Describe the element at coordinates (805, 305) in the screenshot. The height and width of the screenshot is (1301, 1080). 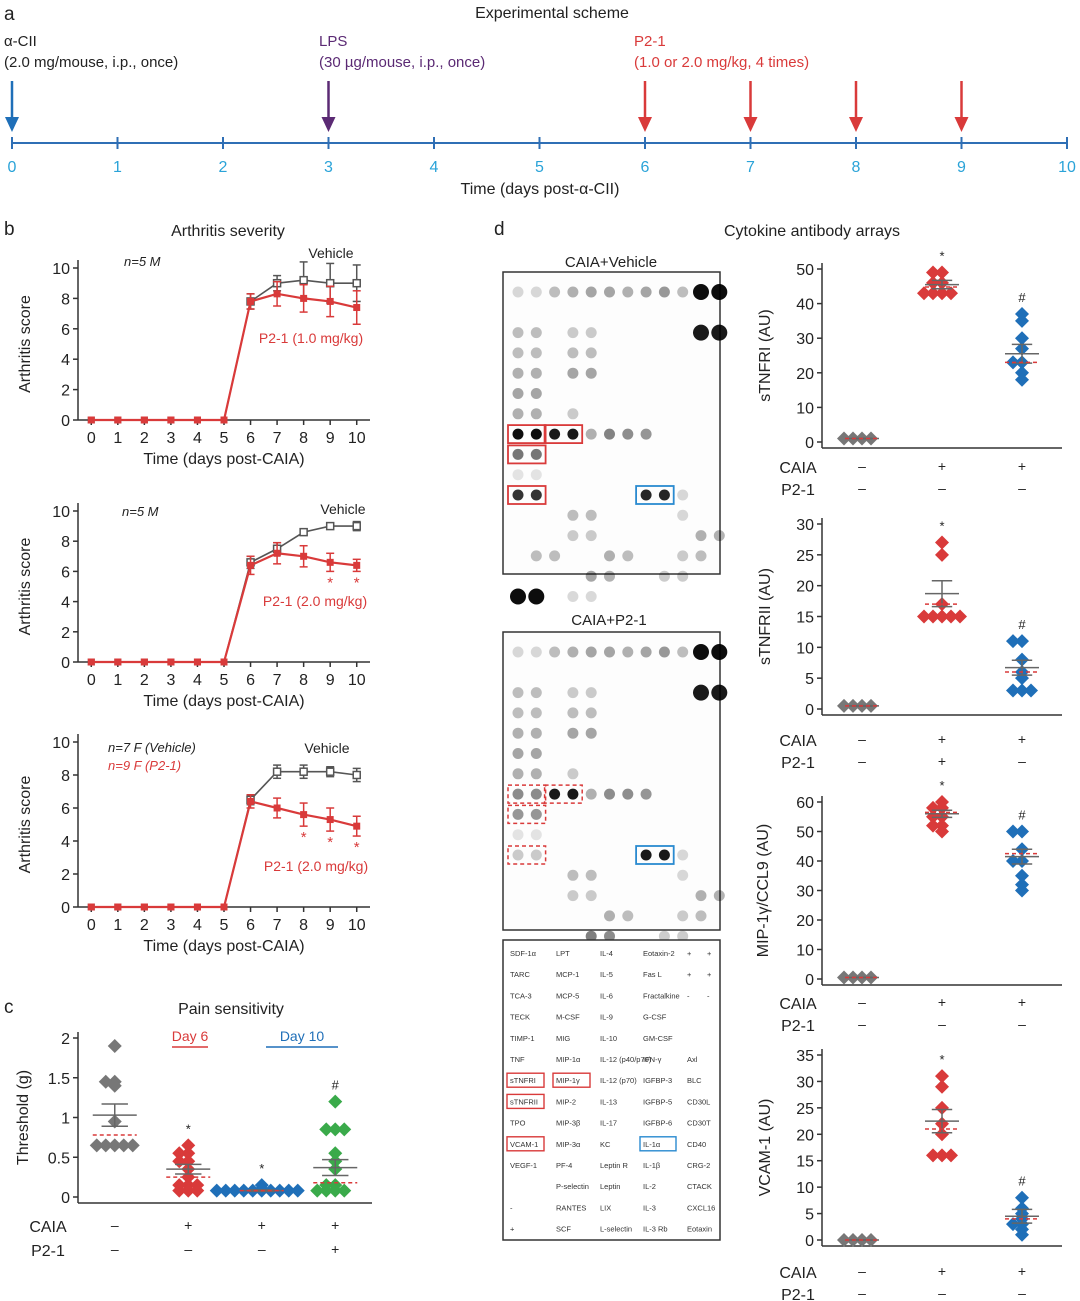
I see `y-tick-label: 40` at that location.